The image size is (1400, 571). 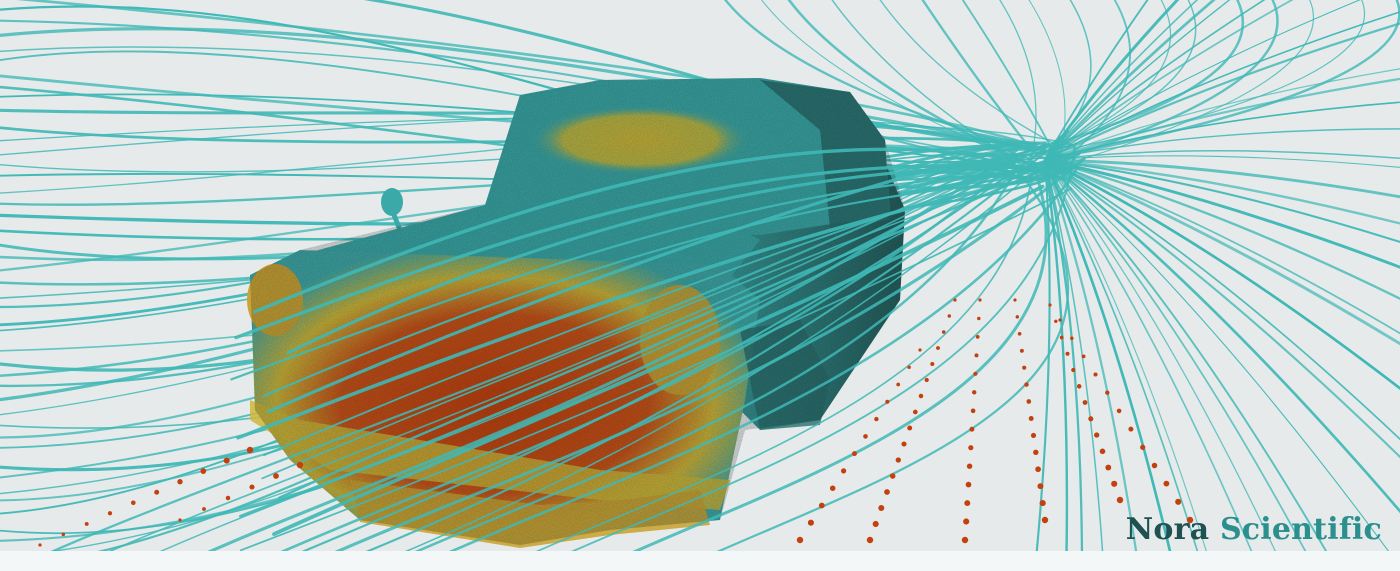 I want to click on brand-wordmark: Nora Scientific, so click(x=1254, y=529).